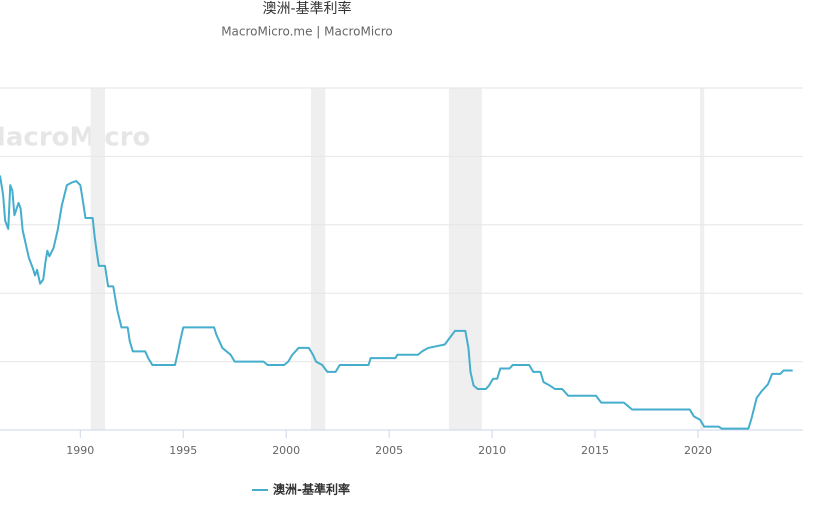 Image resolution: width=828 pixels, height=520 pixels. I want to click on legend-item: 澳洲-基準利率, so click(301, 489).